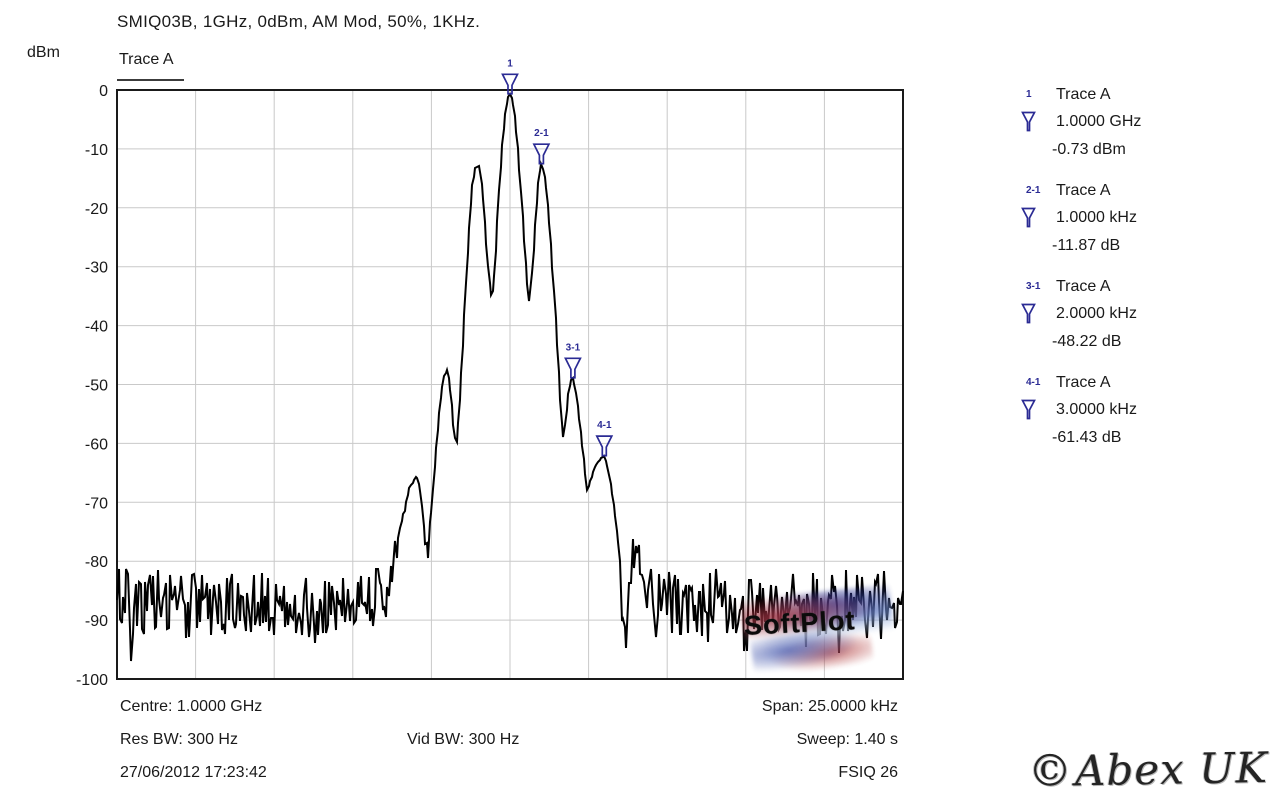 The image size is (1280, 812). Describe the element at coordinates (1096, 217) in the screenshot. I see `marker-frequency-value: 1.0000 kHz` at that location.